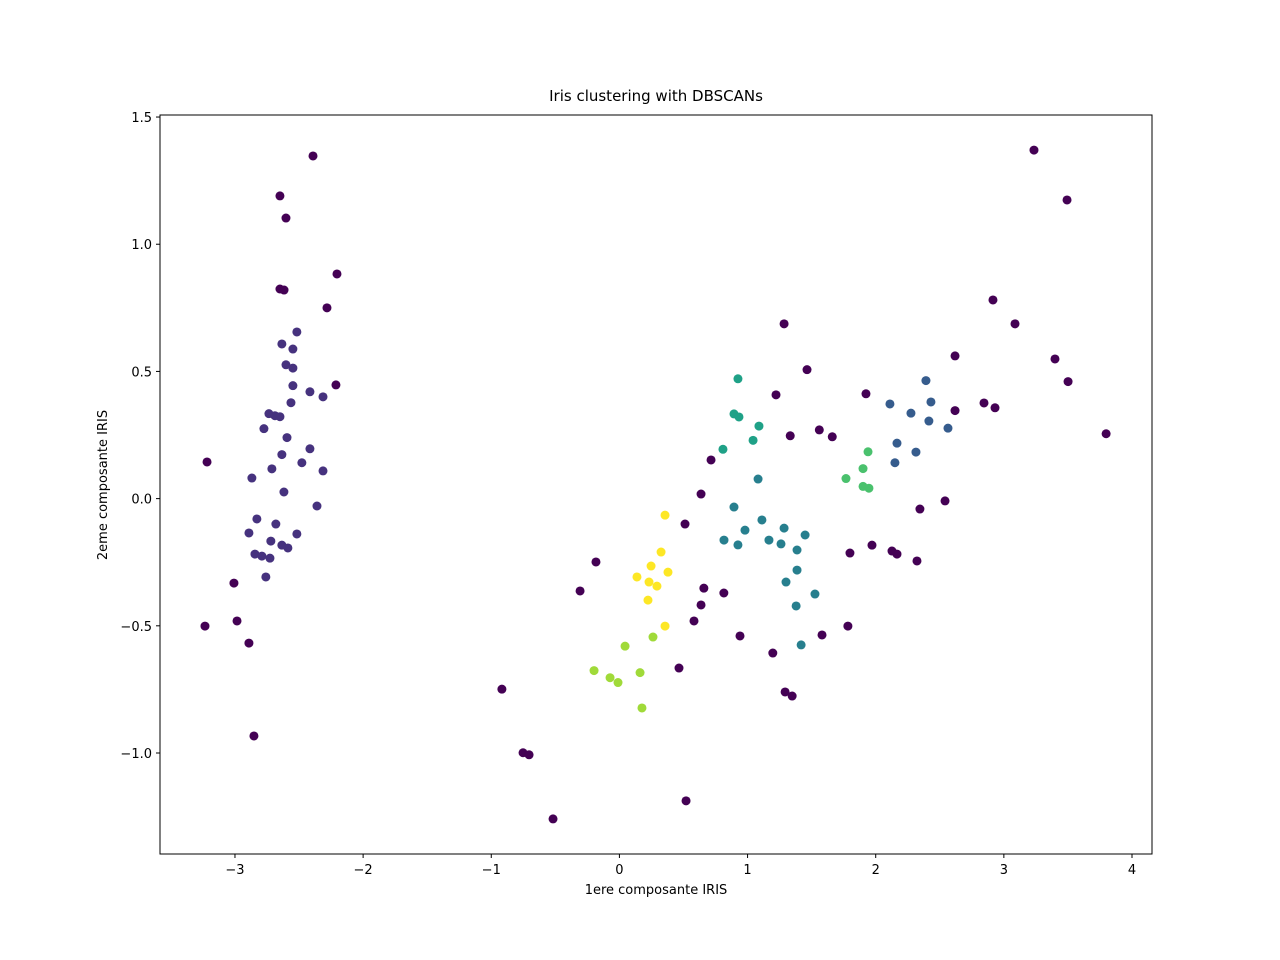 This screenshot has width=1280, height=960. Describe the element at coordinates (141, 500) in the screenshot. I see `y-tick-label: 0.0` at that location.